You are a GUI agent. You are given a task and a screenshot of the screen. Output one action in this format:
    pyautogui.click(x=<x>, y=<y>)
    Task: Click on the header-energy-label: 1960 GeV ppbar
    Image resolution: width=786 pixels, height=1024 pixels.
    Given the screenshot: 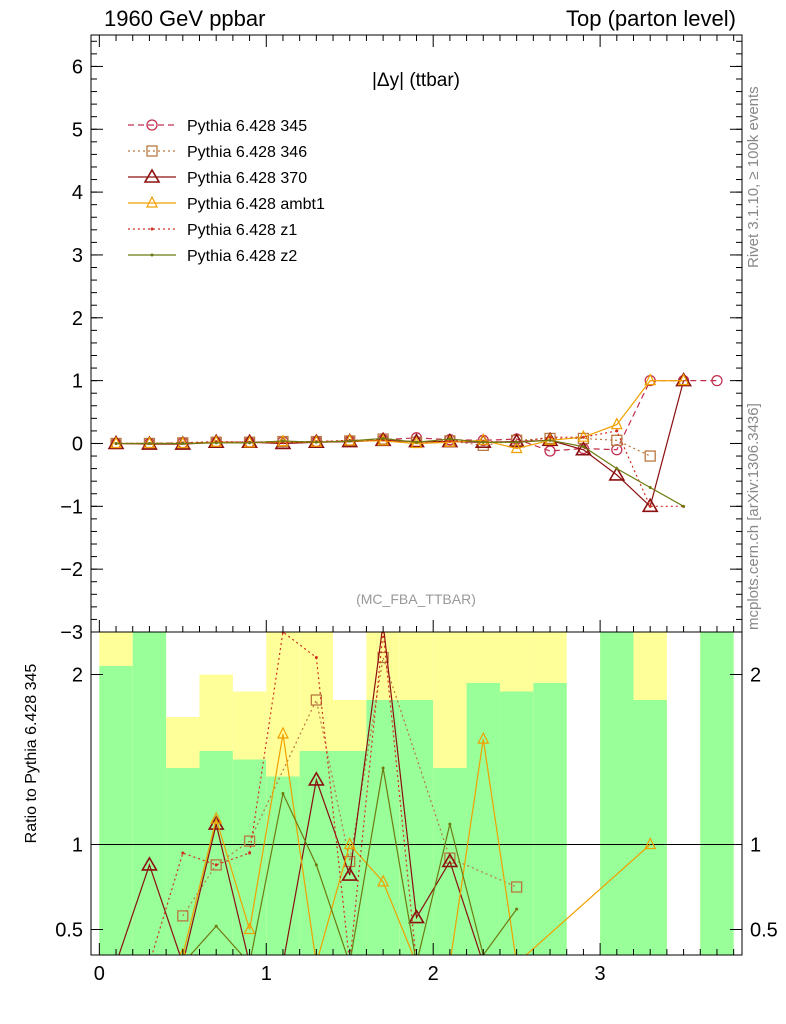 What is the action you would take?
    pyautogui.click(x=185, y=18)
    